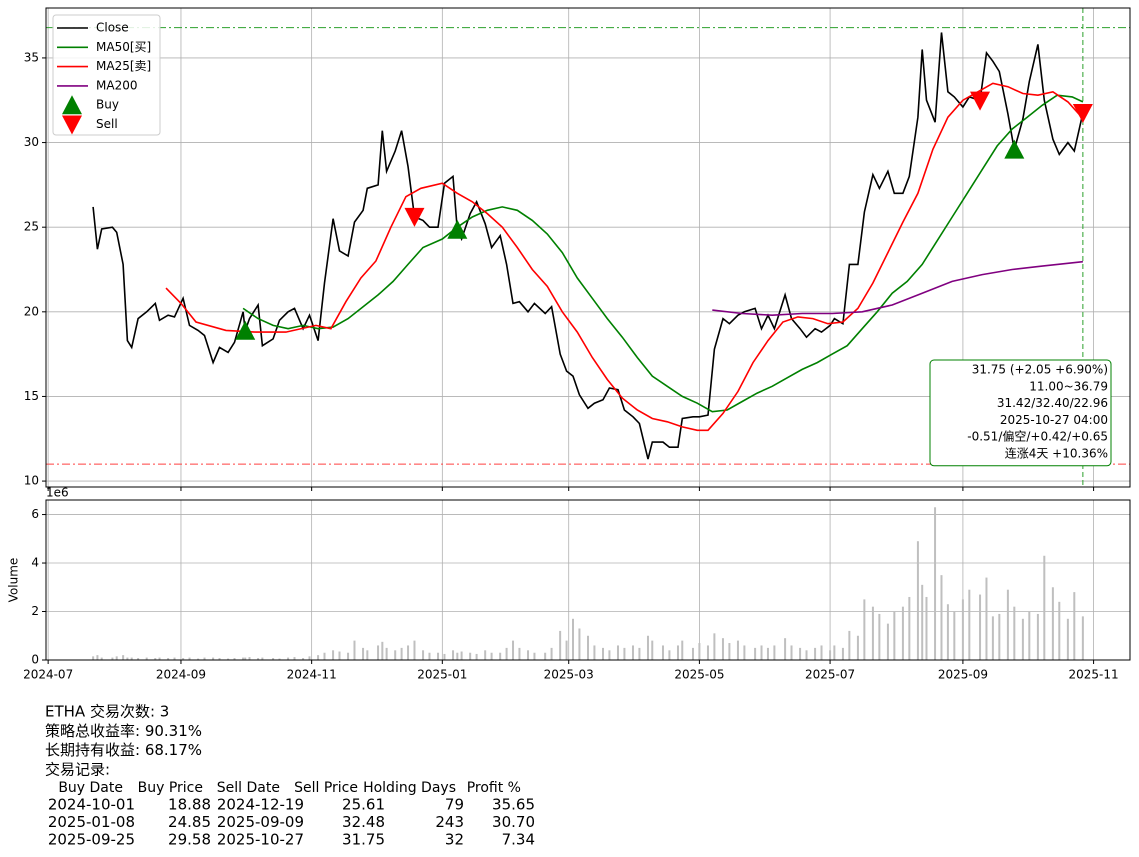 The image size is (1139, 857). Describe the element at coordinates (35, 660) in the screenshot. I see `y-tick-label: 0` at that location.